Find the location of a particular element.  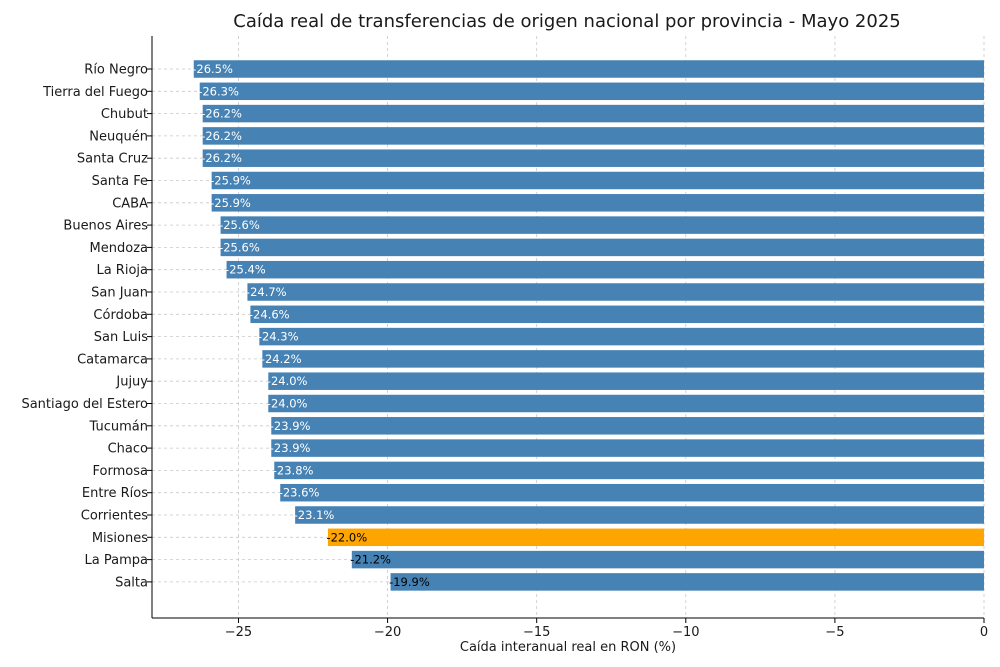

data-label: -23.1% is located at coordinates (314, 515).